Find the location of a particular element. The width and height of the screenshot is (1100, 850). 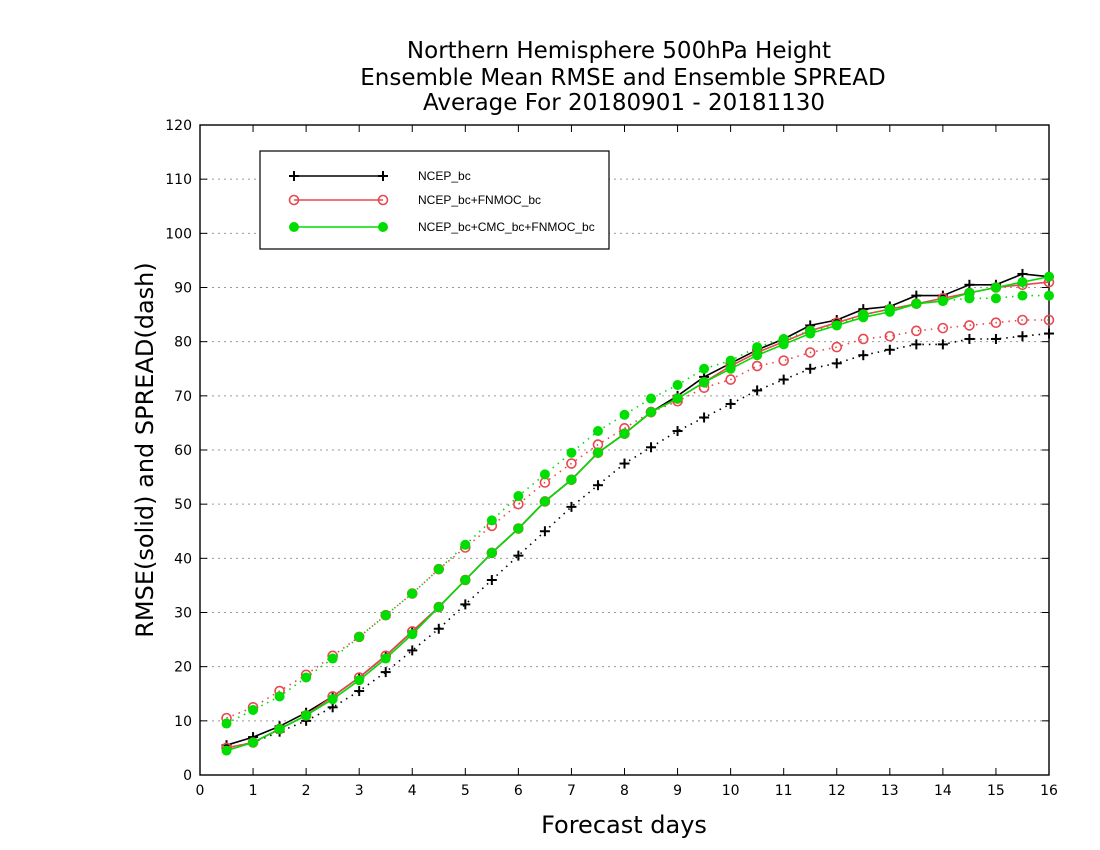

y-tick-label: 120 is located at coordinates (178, 126).